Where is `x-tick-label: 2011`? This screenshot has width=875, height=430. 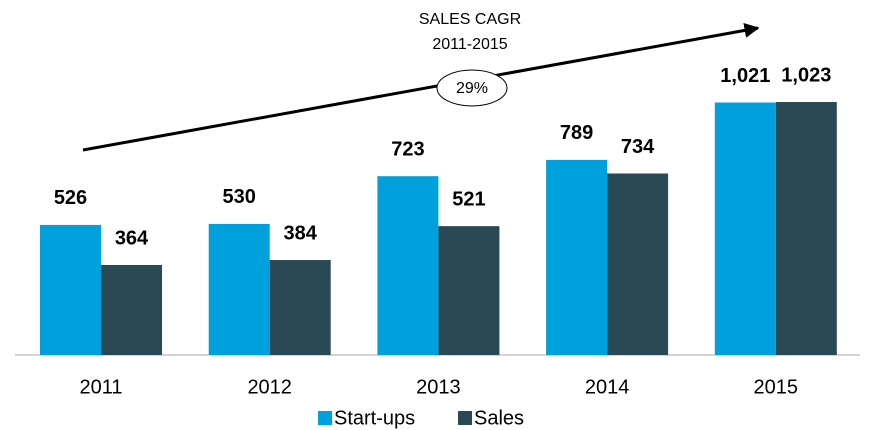 x-tick-label: 2011 is located at coordinates (100, 387).